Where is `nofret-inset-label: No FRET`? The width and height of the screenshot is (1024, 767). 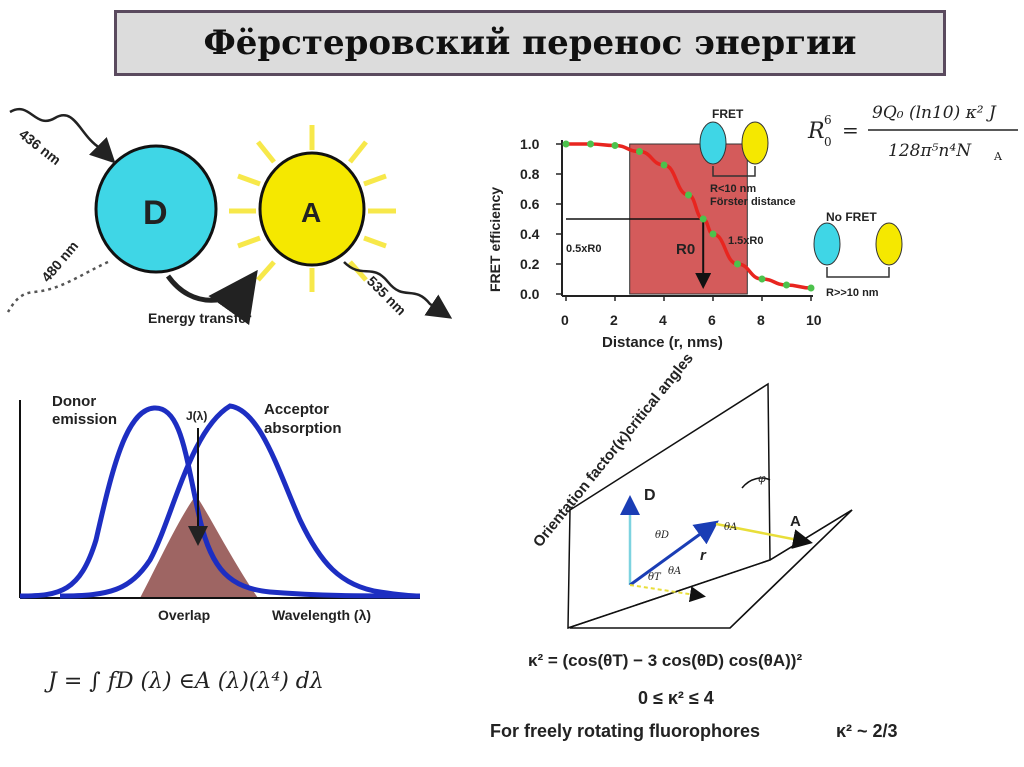 nofret-inset-label: No FRET is located at coordinates (851, 217).